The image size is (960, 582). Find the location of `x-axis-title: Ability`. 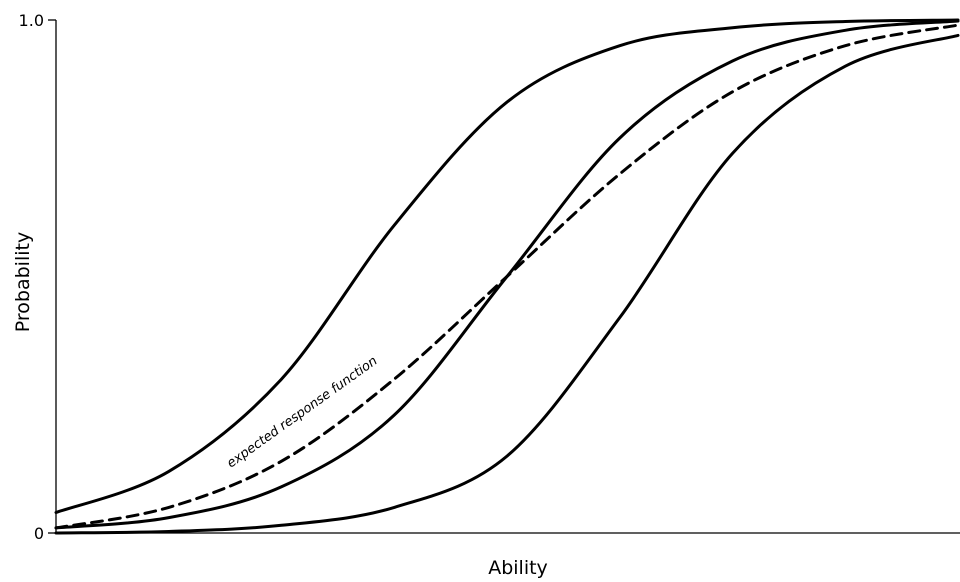

x-axis-title: Ability is located at coordinates (518, 568).